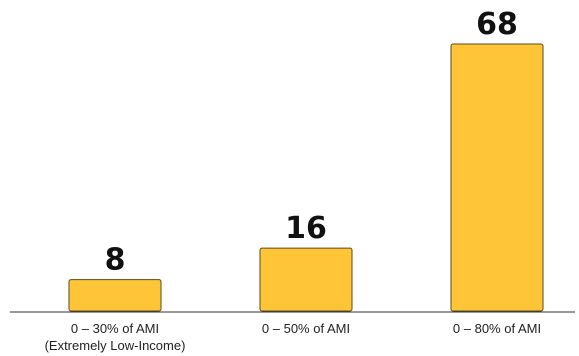 The width and height of the screenshot is (579, 356). What do you see at coordinates (497, 24) in the screenshot?
I see `value-label-3: 68` at bounding box center [497, 24].